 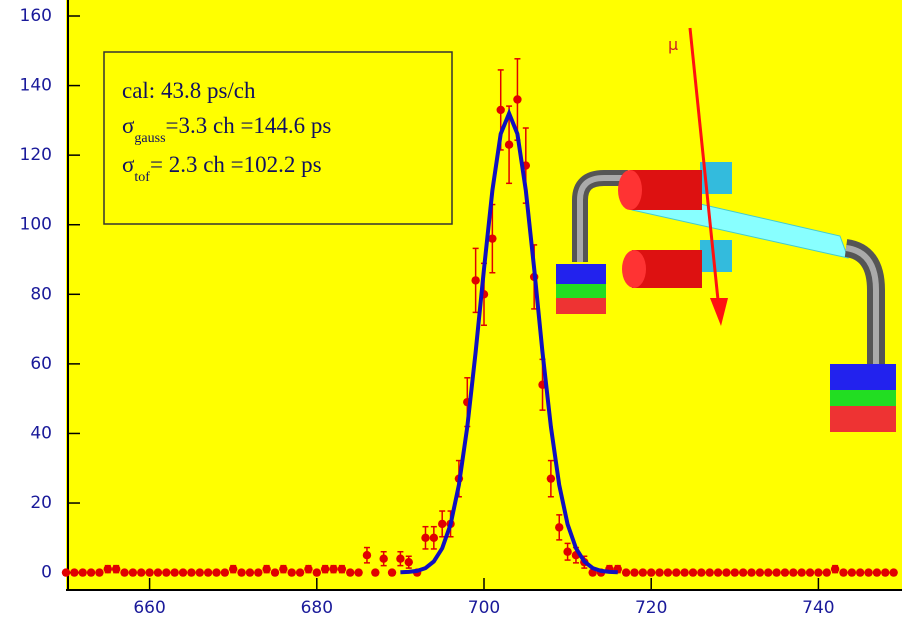 What do you see at coordinates (128, 125) in the screenshot?
I see `sigma: σ` at bounding box center [128, 125].